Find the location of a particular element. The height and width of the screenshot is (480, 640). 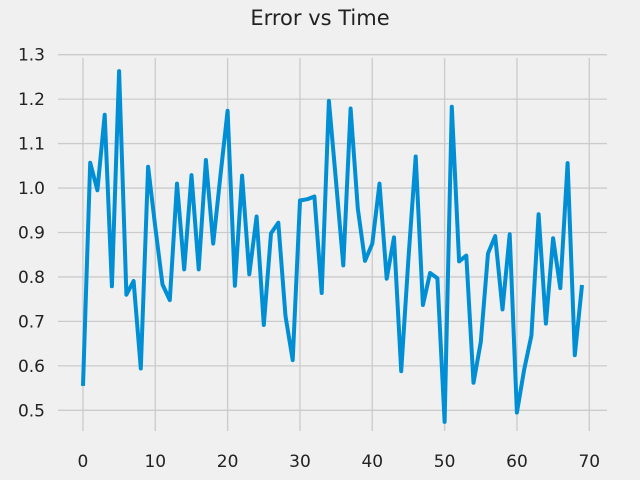

x-tick-label: 40 is located at coordinates (372, 462).